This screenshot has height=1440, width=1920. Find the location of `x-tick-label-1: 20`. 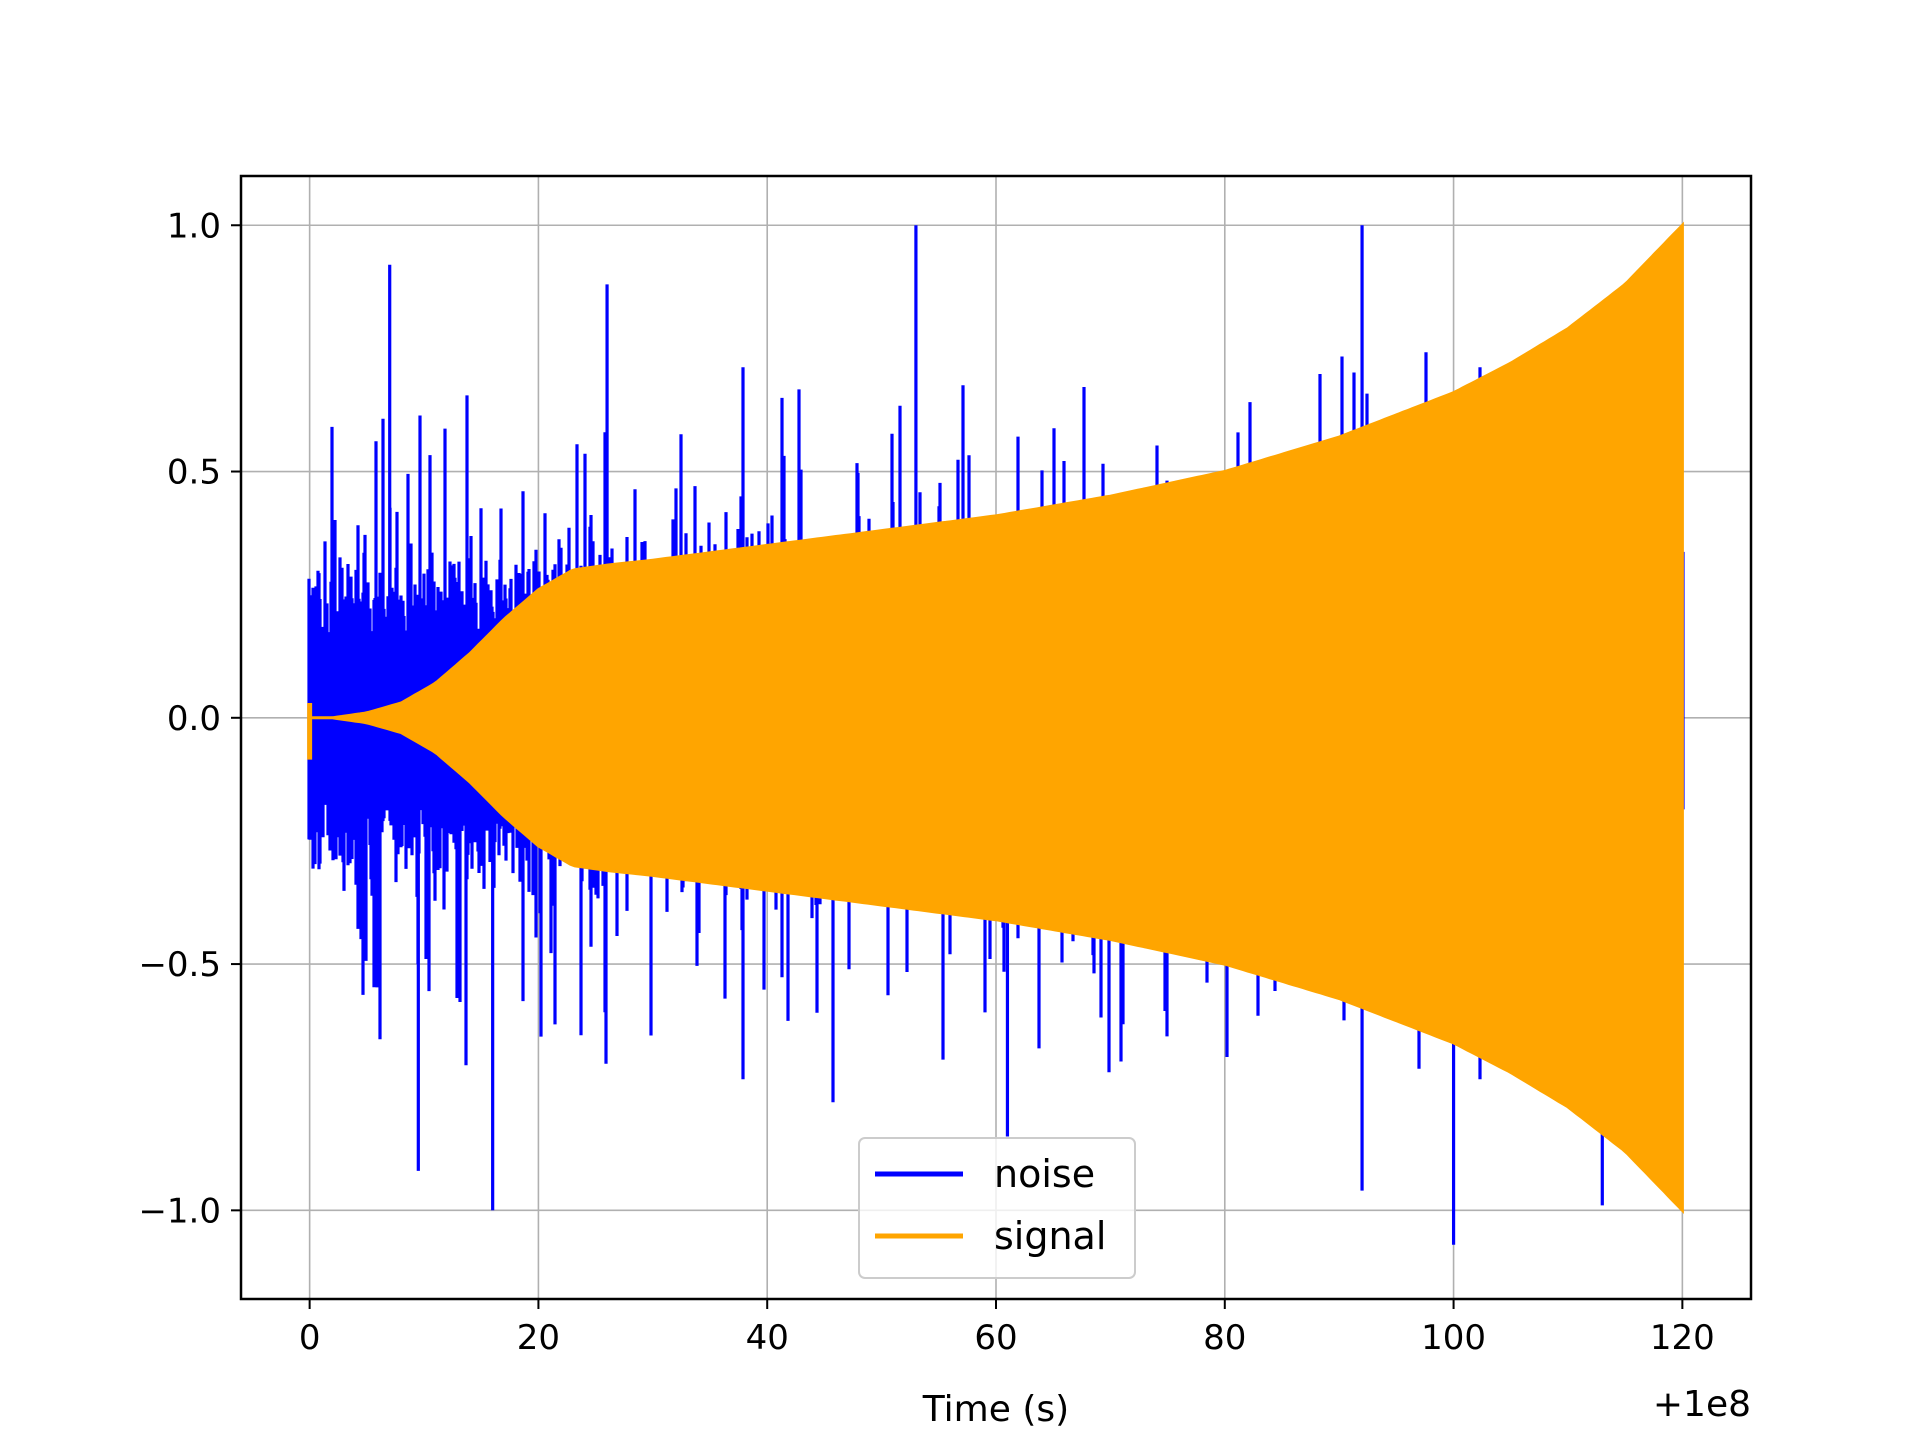

x-tick-label-1: 20 is located at coordinates (538, 1338).